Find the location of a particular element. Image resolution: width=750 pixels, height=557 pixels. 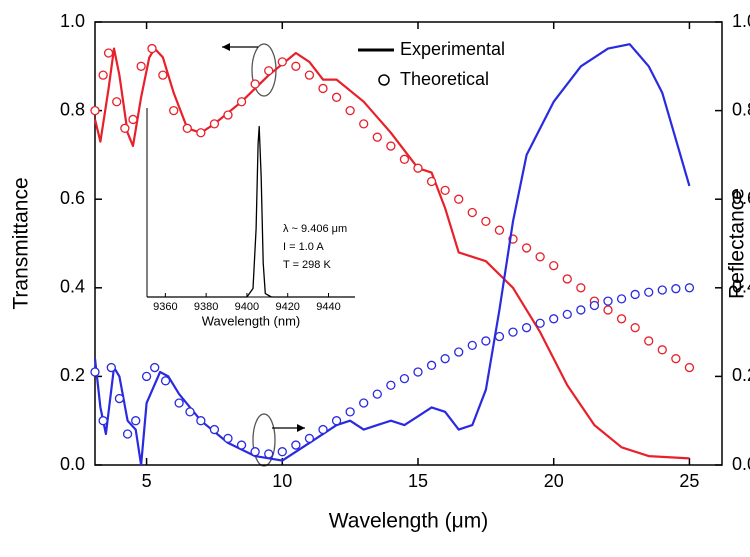

annotation: T = 298 K is located at coordinates (307, 265).